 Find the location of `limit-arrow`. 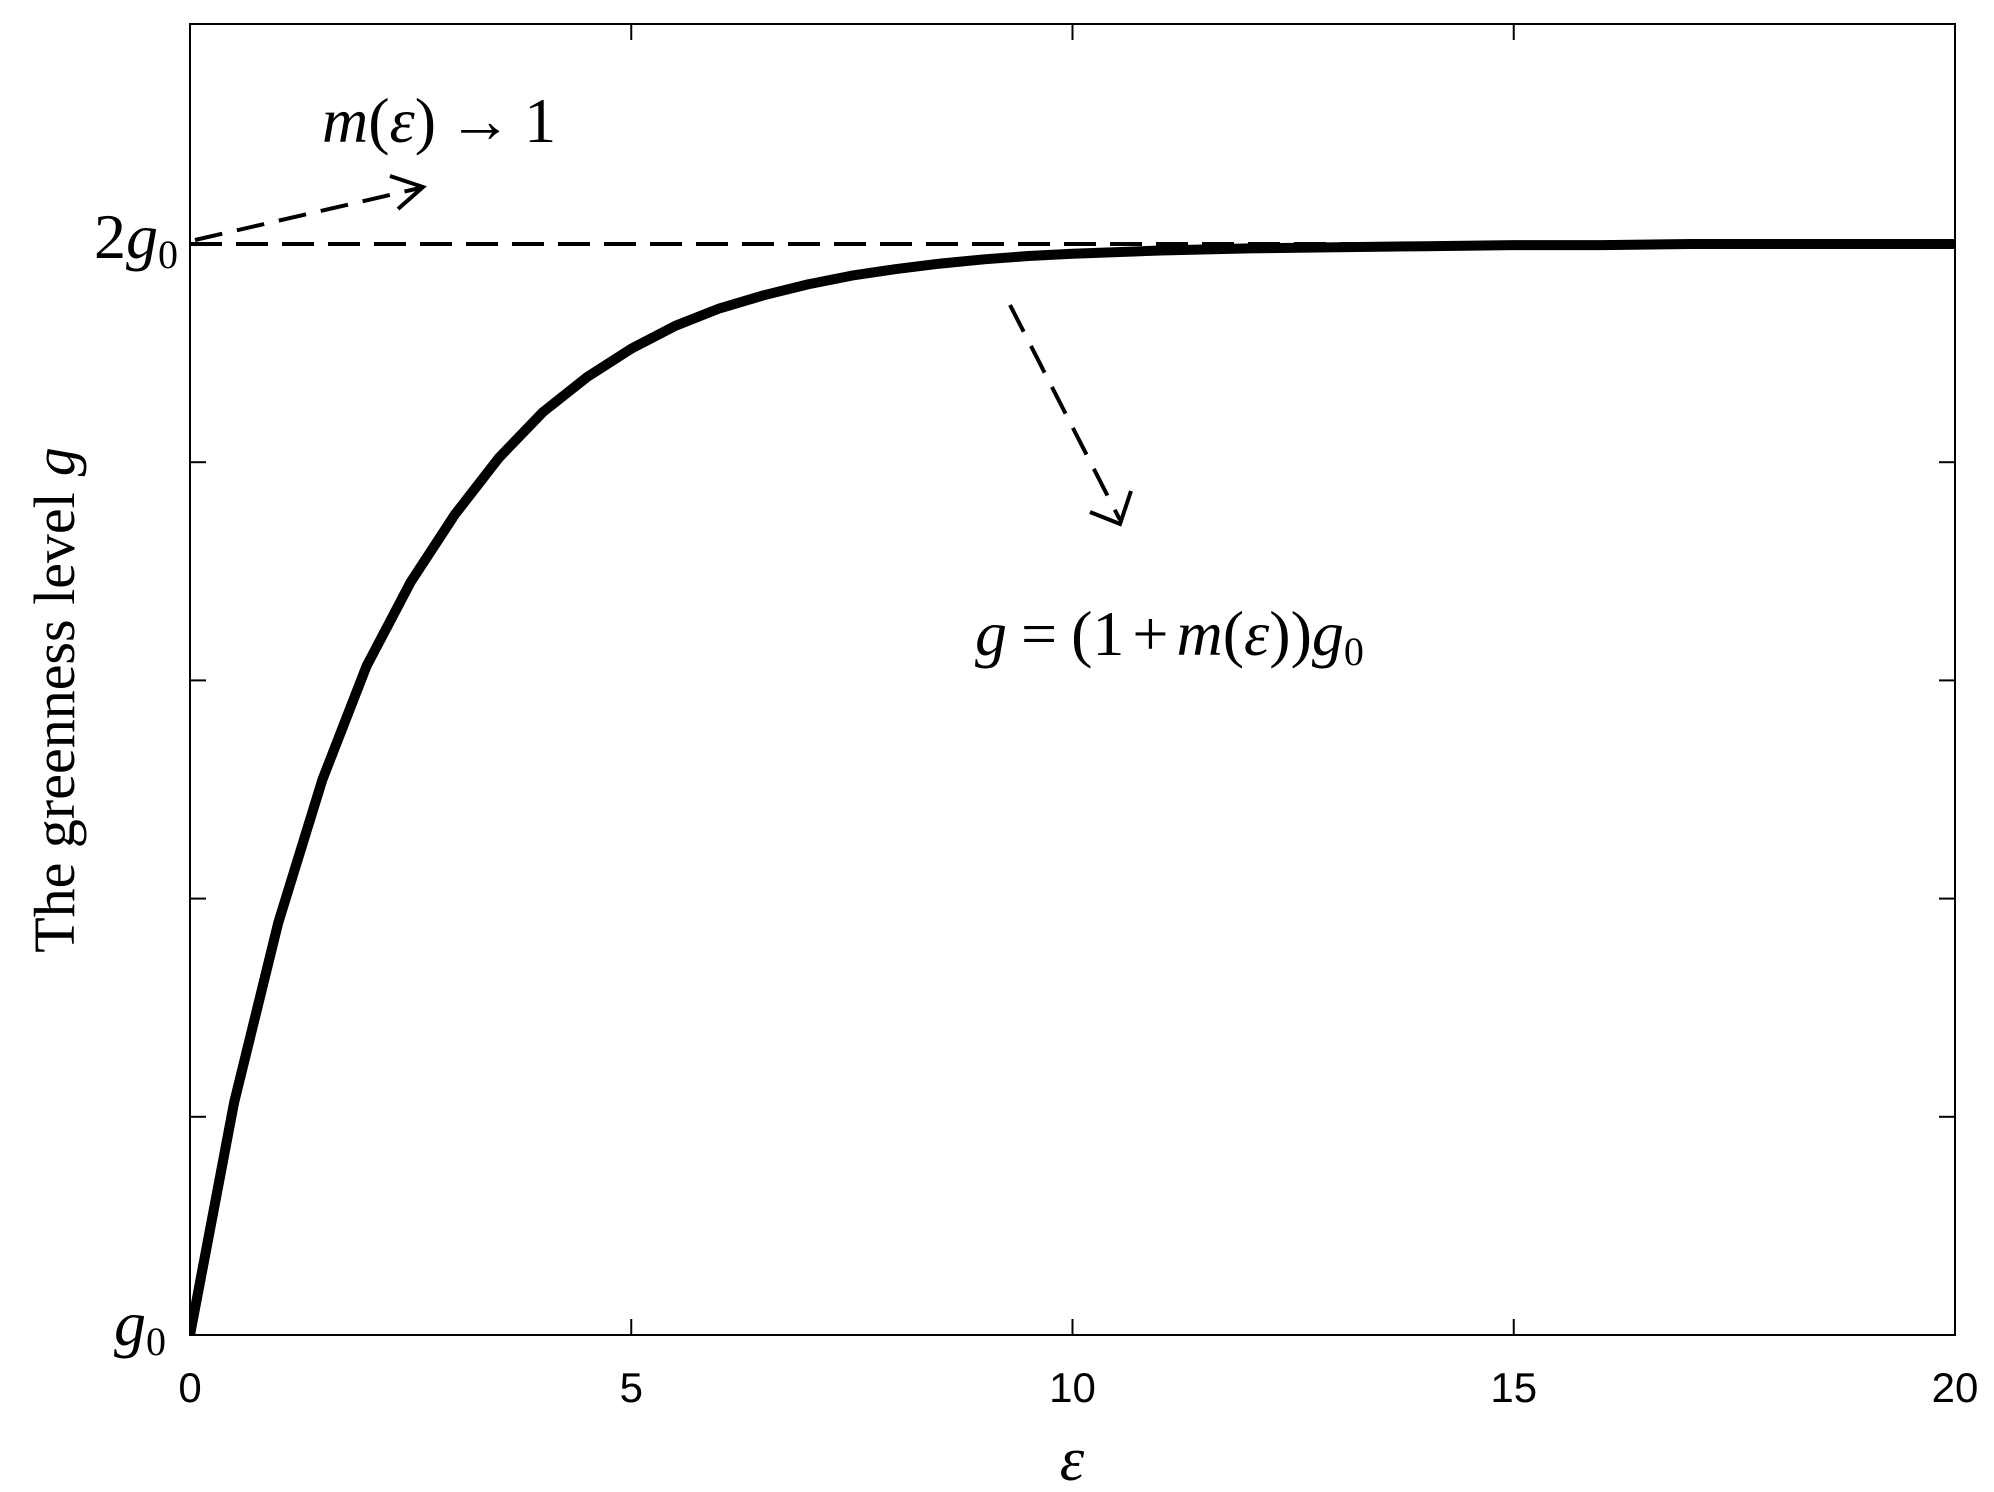

limit-arrow is located at coordinates (310, 208).